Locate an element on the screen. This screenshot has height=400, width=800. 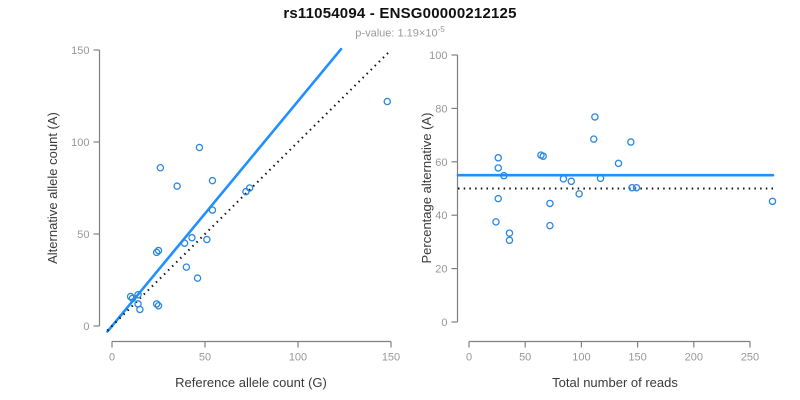
pvalue-prefix: p-value: is located at coordinates (376, 33).